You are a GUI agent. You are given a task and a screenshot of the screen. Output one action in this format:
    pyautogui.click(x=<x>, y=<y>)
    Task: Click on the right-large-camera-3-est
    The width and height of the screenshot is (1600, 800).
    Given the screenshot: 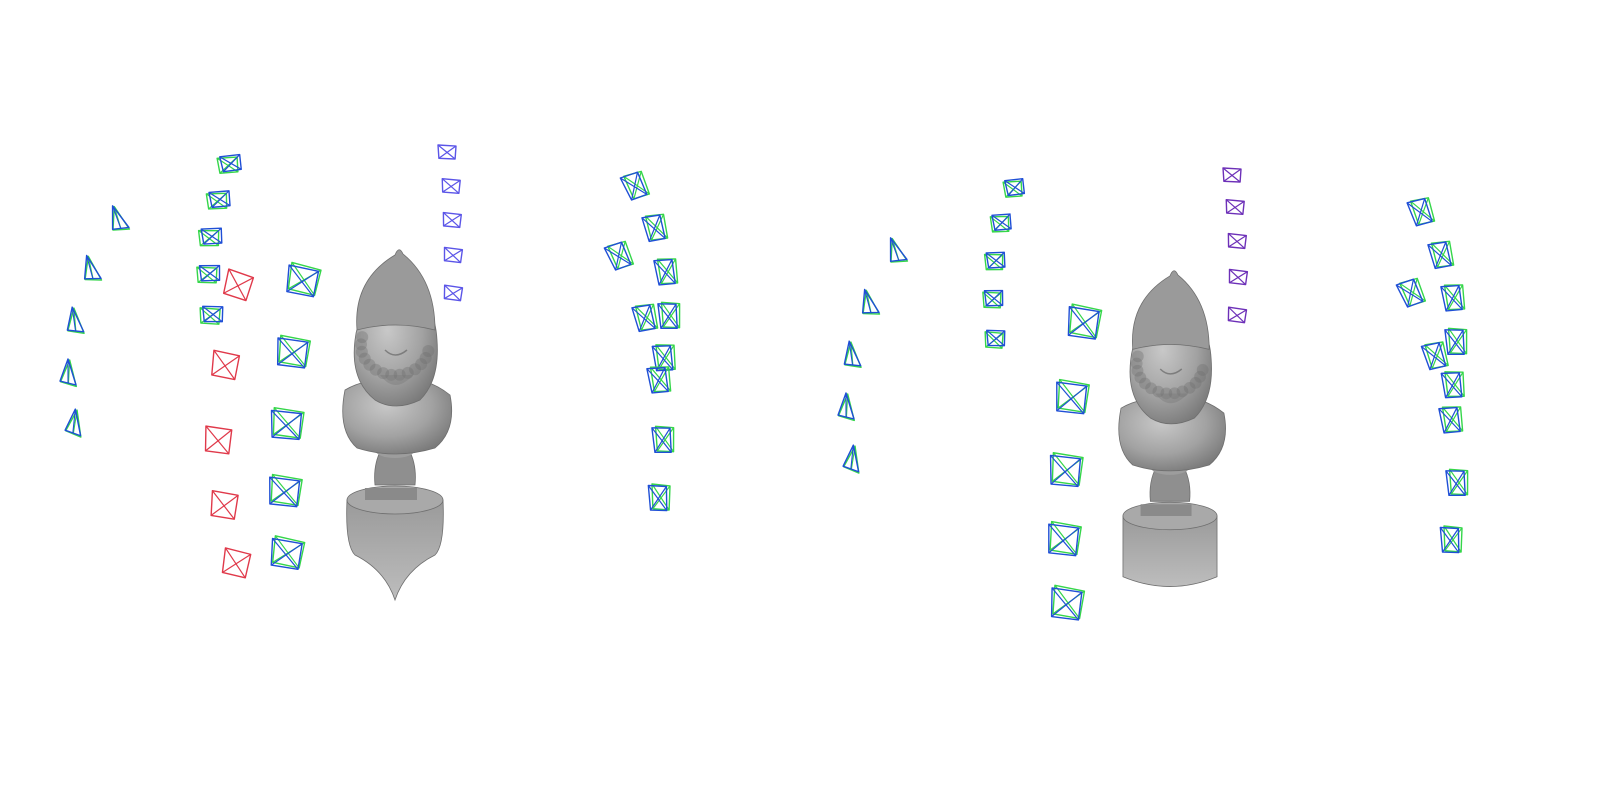 What is the action you would take?
    pyautogui.click(x=1064, y=470)
    